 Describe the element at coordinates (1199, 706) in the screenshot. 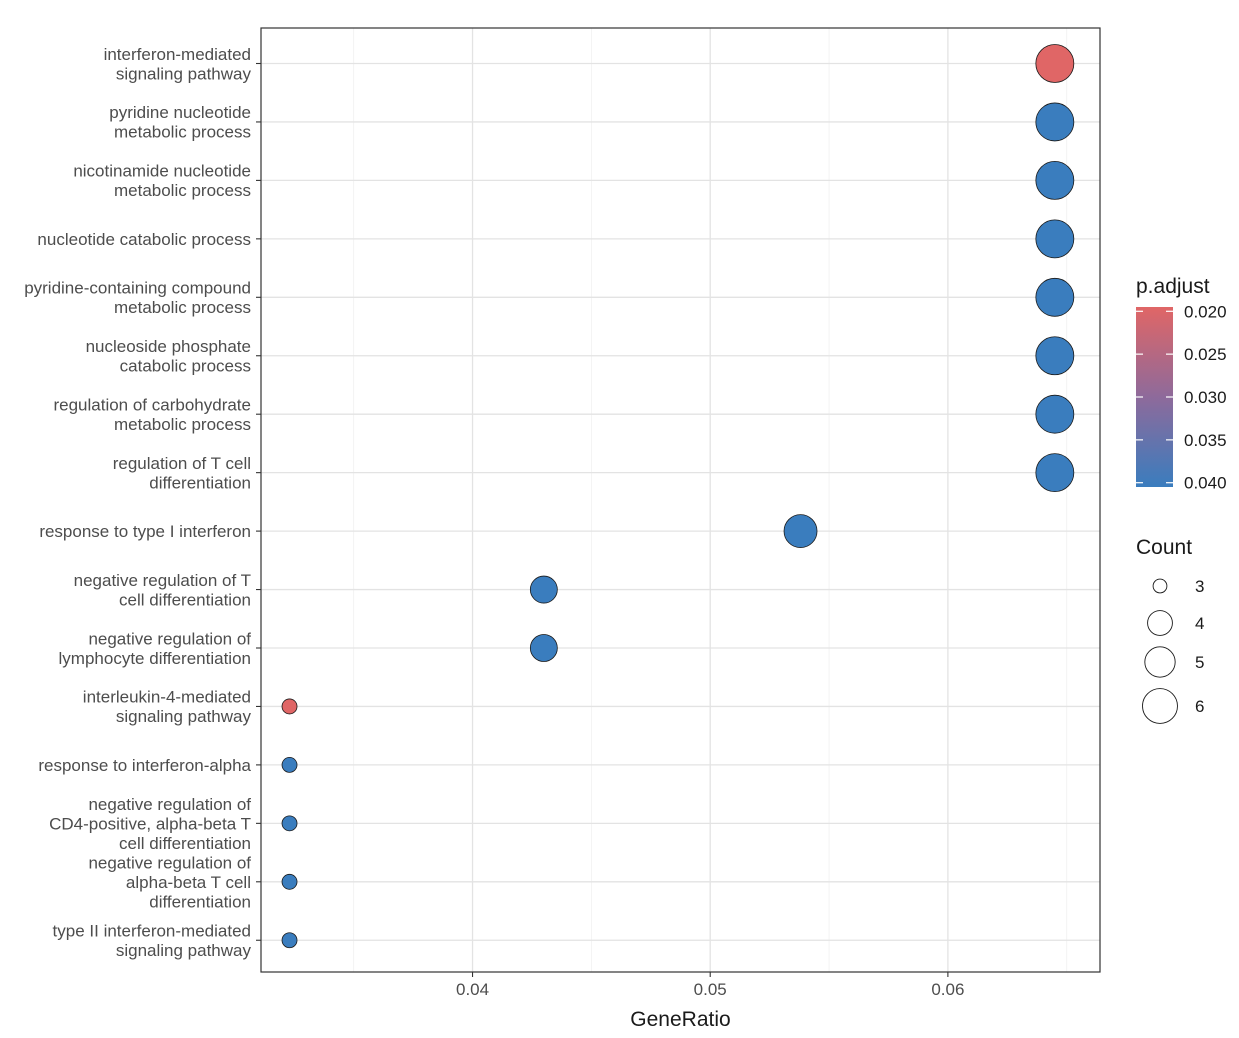

I see `size-legend-label: 6` at that location.